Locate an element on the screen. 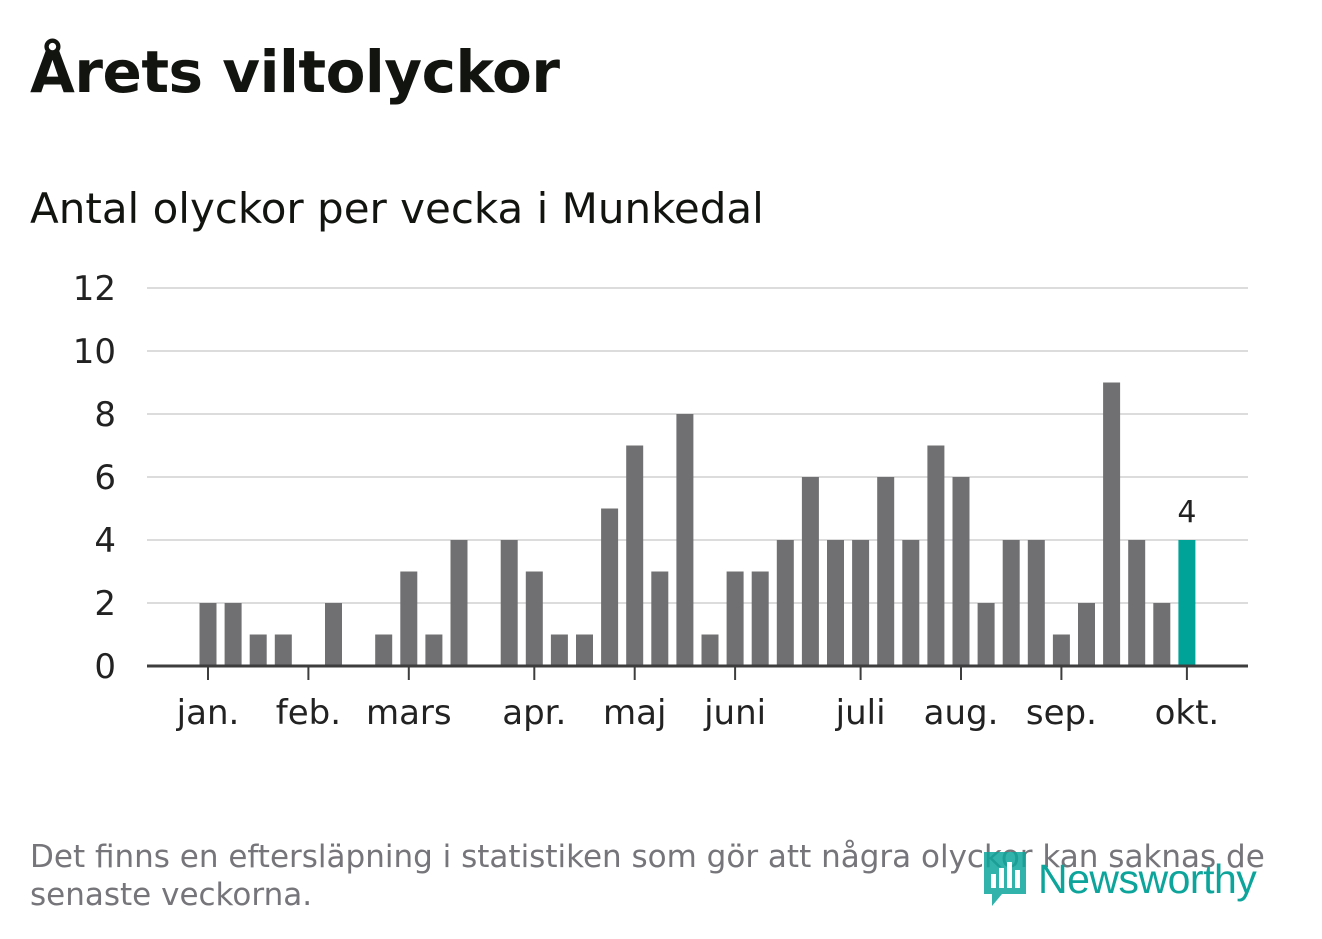 The image size is (1322, 939). newsworthy-logo-icon is located at coordinates (1005, 879).